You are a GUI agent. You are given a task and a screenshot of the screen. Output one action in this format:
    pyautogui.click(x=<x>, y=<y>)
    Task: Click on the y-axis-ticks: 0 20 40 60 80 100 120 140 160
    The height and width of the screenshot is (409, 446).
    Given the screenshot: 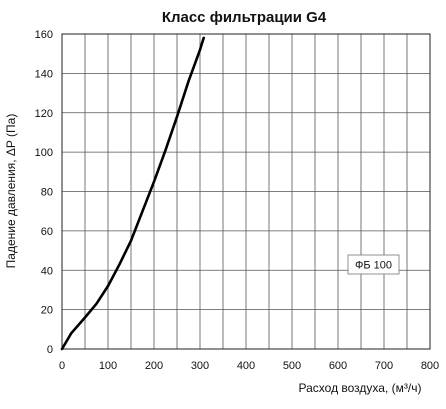 What is the action you would take?
    pyautogui.click(x=44, y=192)
    